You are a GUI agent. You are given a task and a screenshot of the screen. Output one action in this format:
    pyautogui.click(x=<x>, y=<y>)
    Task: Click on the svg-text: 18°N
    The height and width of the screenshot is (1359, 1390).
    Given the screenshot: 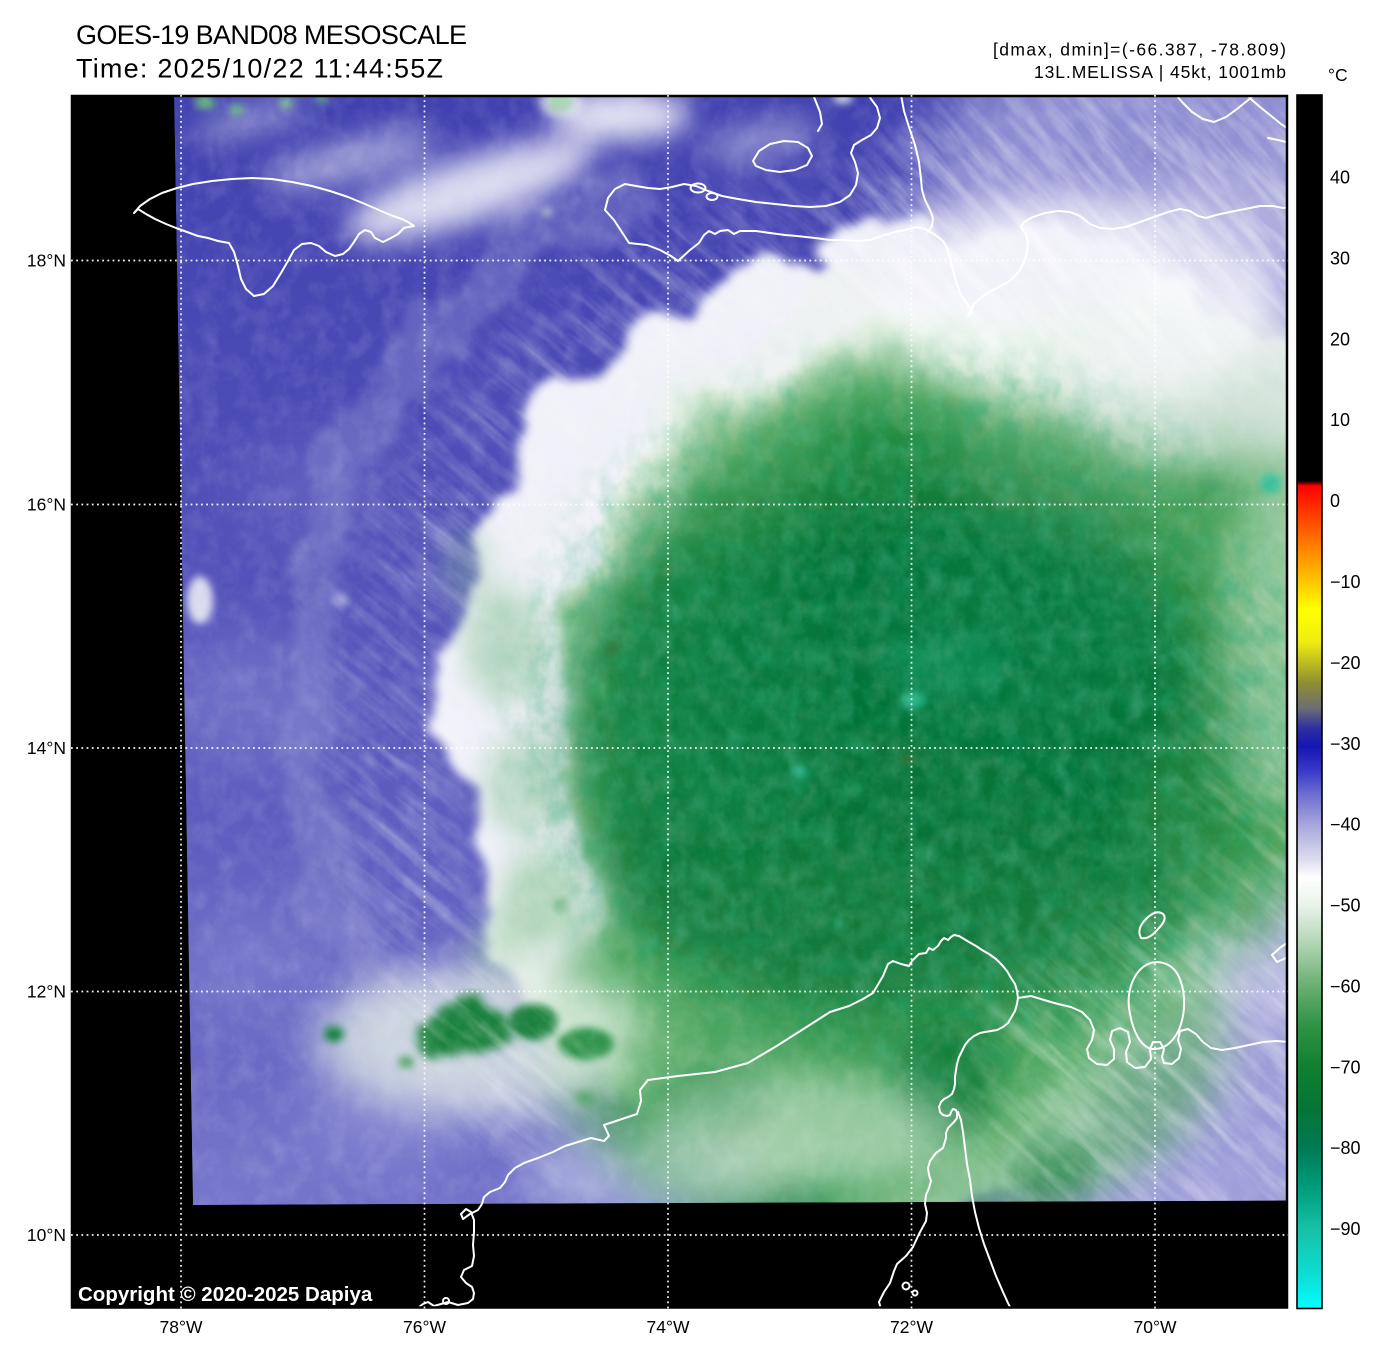 What is the action you would take?
    pyautogui.click(x=46, y=261)
    